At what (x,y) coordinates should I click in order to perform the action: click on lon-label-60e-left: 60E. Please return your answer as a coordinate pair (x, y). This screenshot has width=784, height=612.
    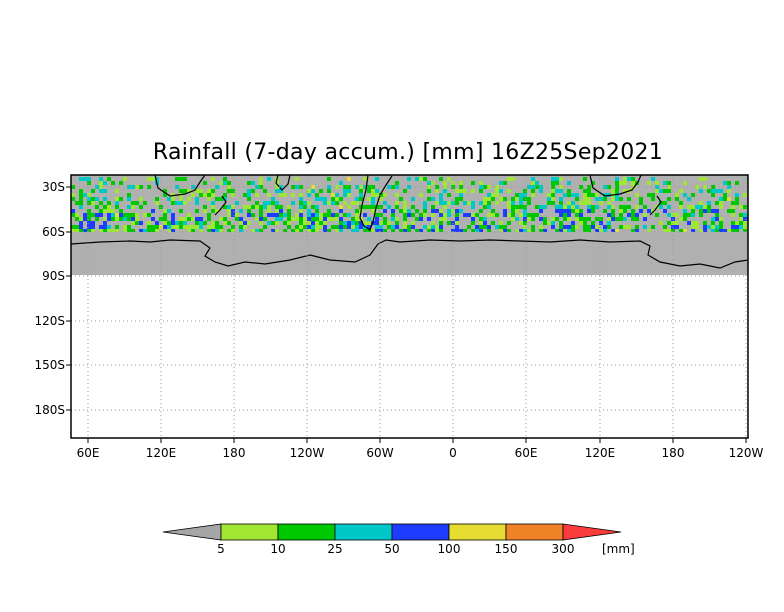
    Looking at the image, I should click on (88, 453).